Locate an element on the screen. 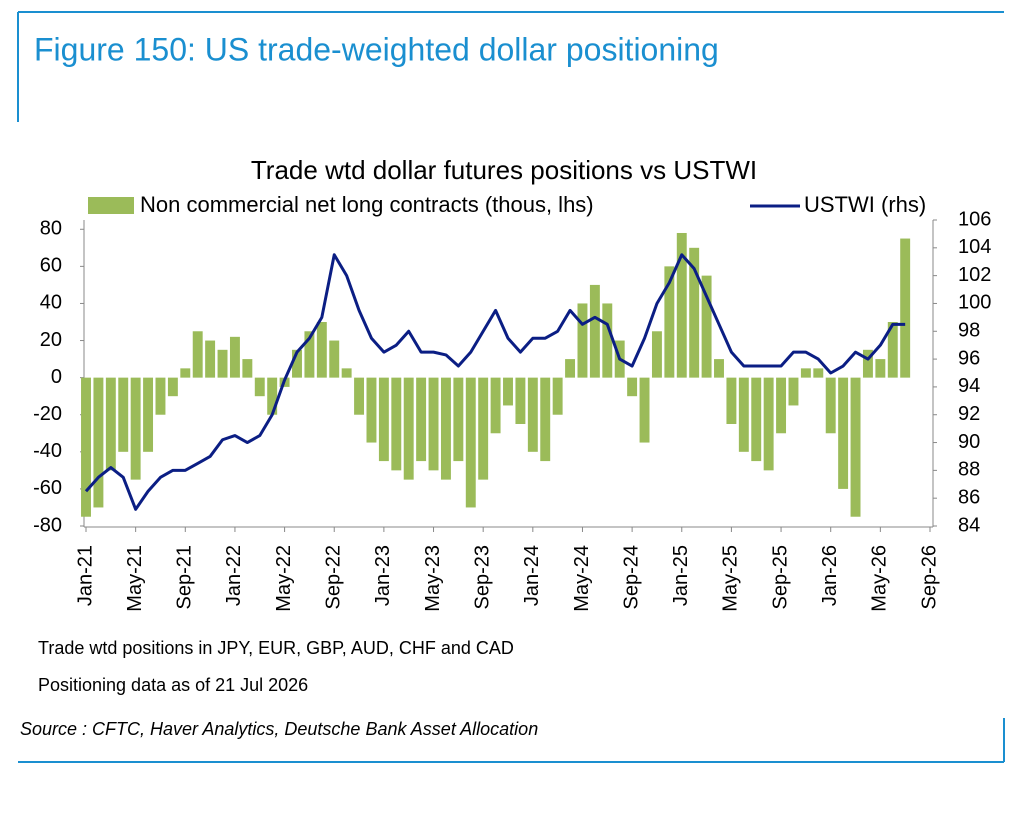 The image size is (1024, 820). x-tick-label: May-25 is located at coordinates (731, 578).